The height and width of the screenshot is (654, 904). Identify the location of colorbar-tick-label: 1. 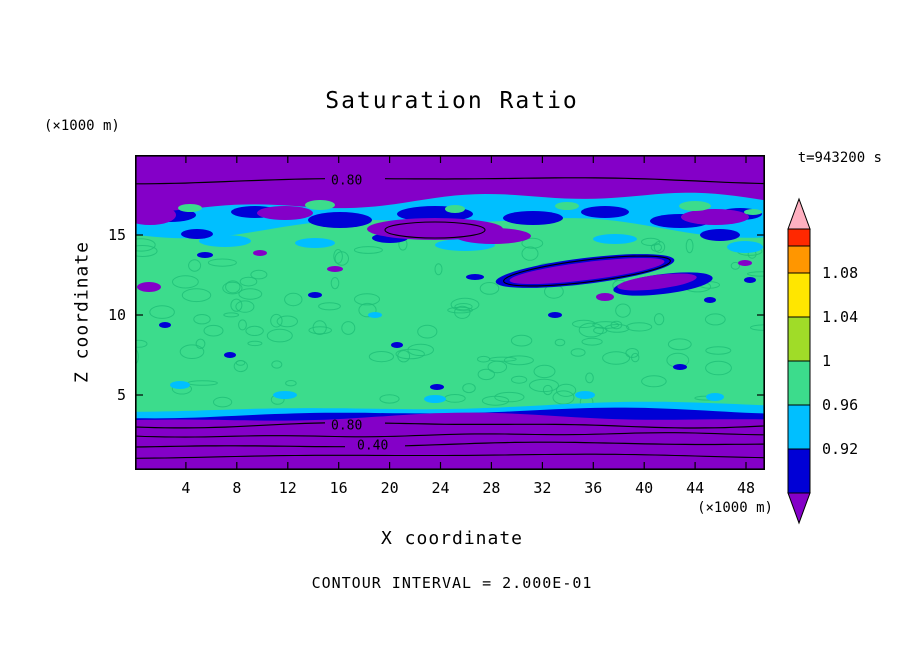
(826, 361).